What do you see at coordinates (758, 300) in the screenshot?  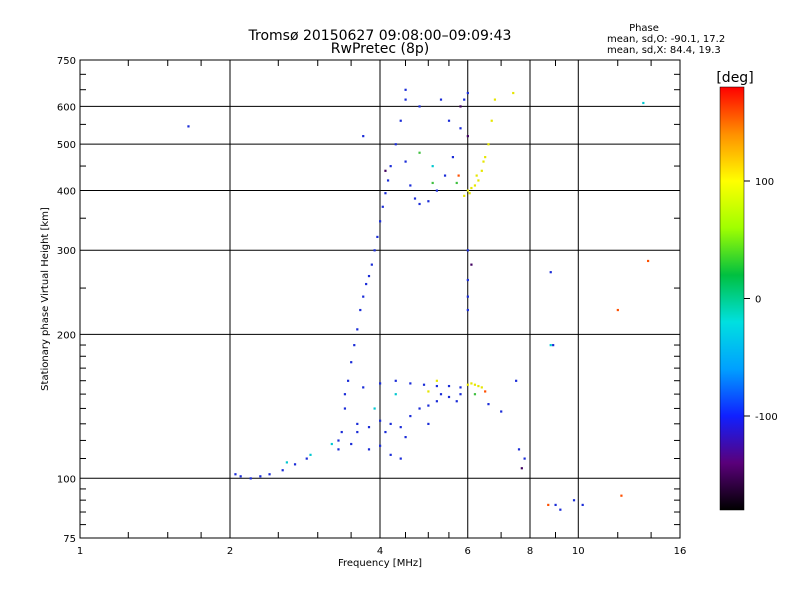 I see `colorbar-tick-label: 0` at bounding box center [758, 300].